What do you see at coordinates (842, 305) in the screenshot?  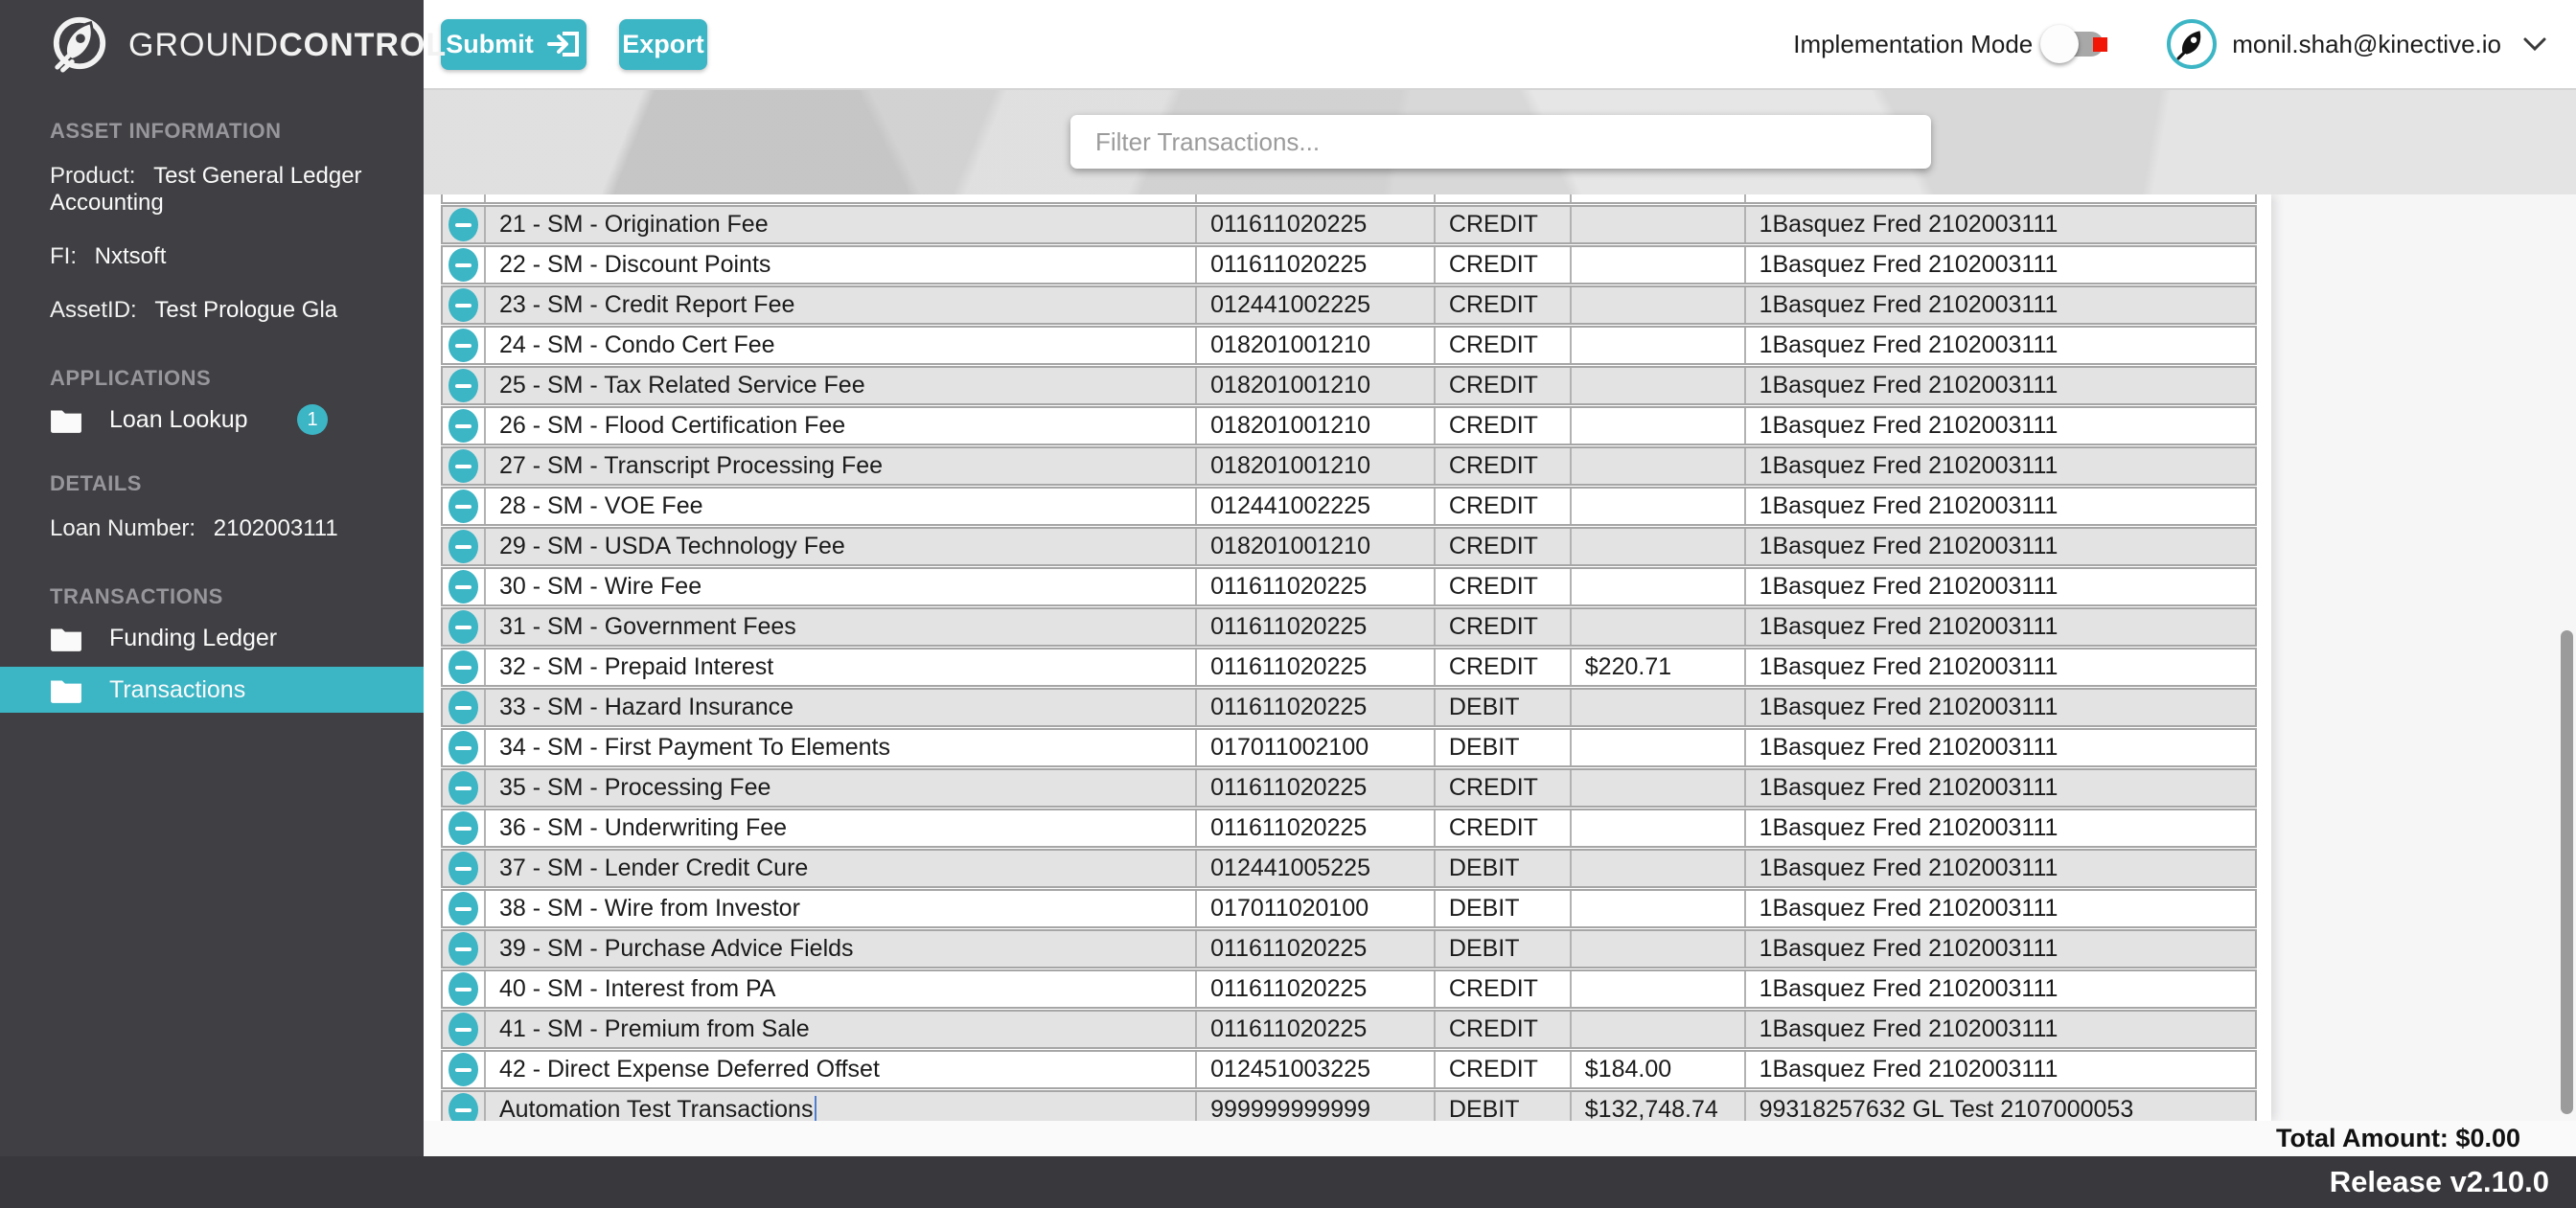 I see `description-cell: 23 - SM - Credit Report Fee` at bounding box center [842, 305].